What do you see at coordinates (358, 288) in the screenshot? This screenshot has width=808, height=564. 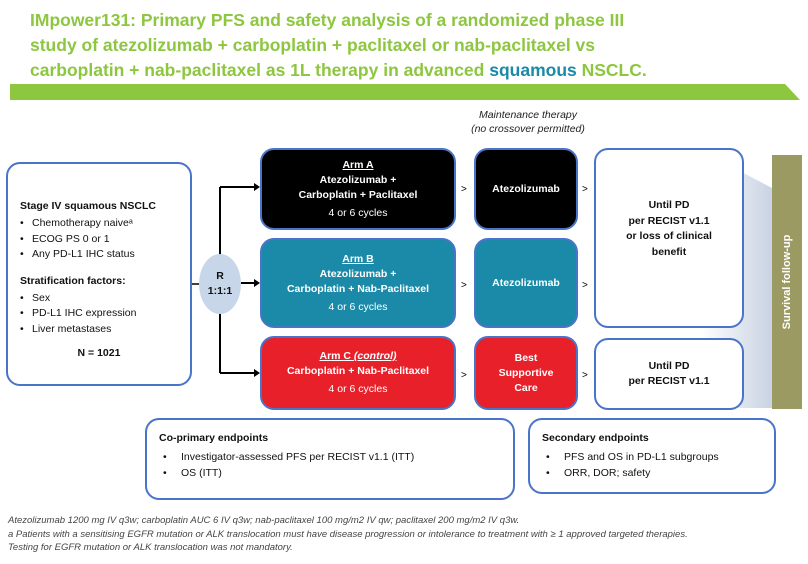 I see `arm-b-line-2: Carboplatin + Nab-Paclitaxel` at bounding box center [358, 288].